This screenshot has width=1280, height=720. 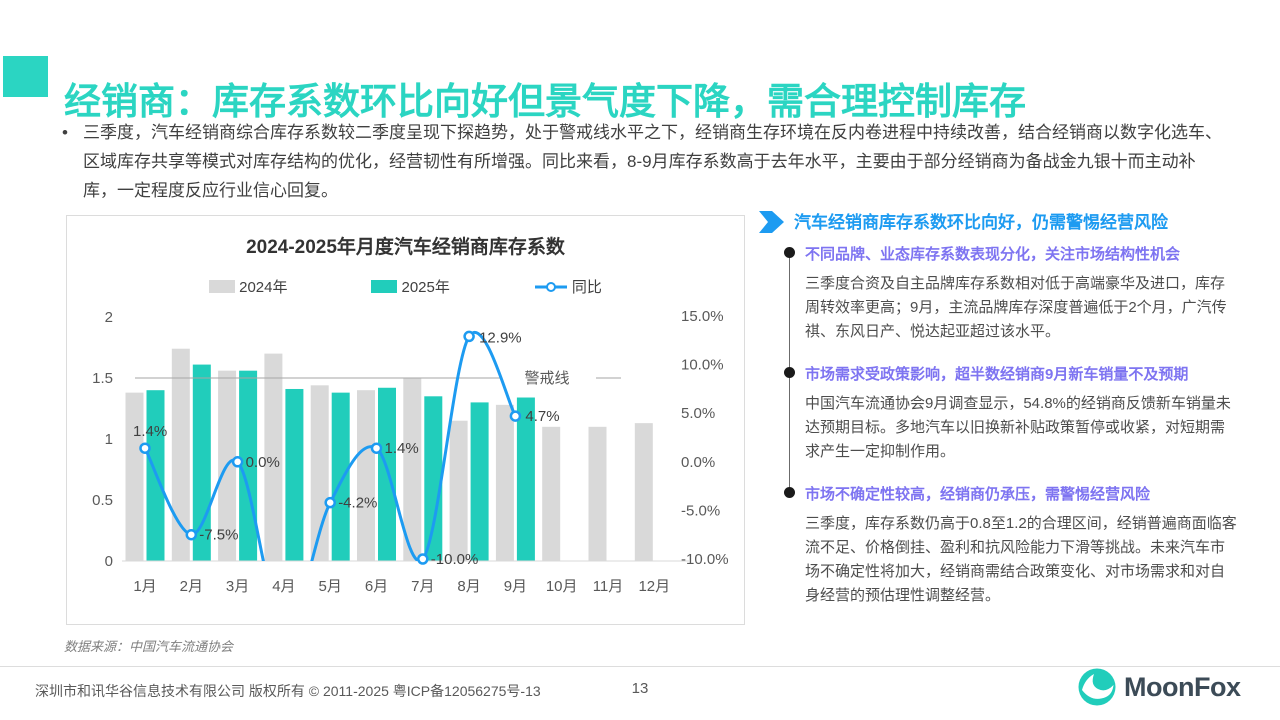 What do you see at coordinates (978, 494) in the screenshot?
I see `insight-title-3: 市场不确定性较高，经销商仍承压，需警惕经营风险` at bounding box center [978, 494].